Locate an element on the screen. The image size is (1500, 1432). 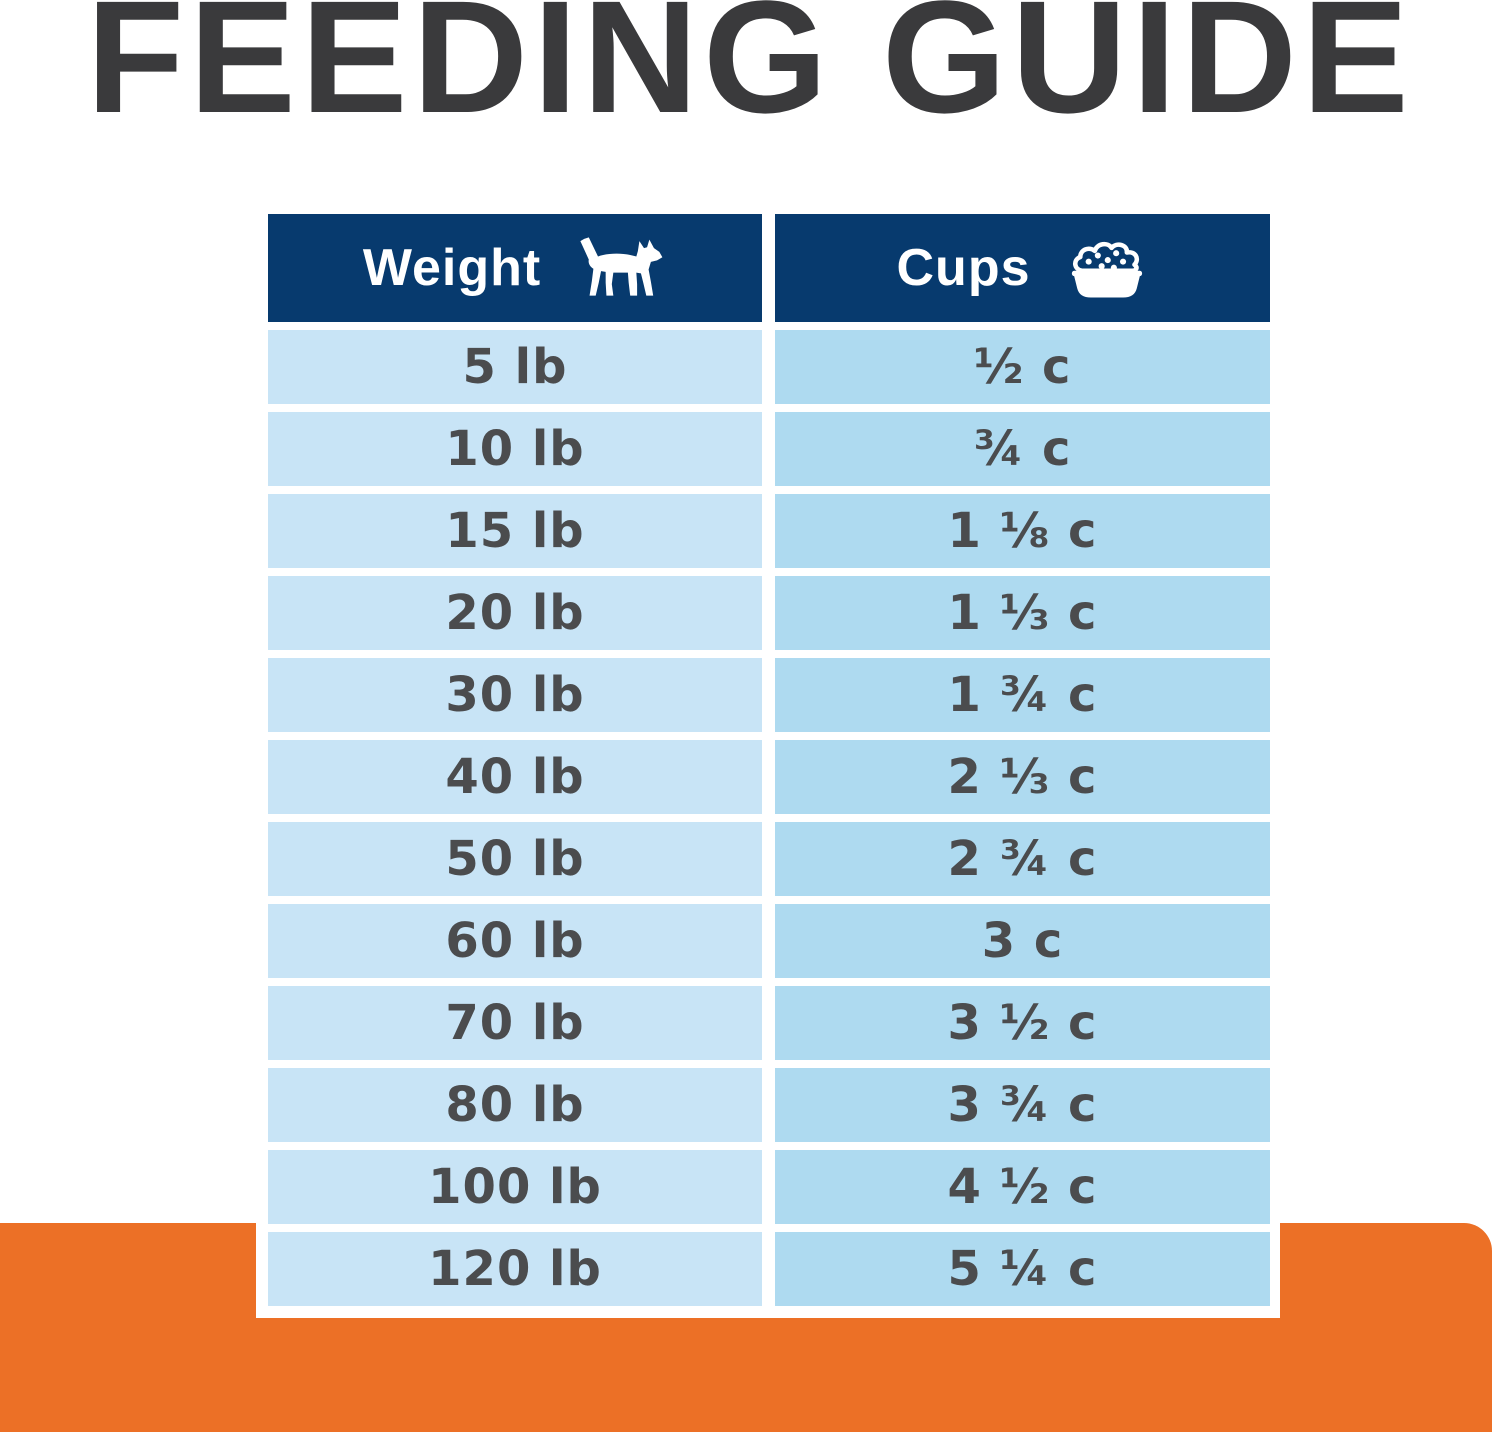
table-row: 5 lb ½ c is located at coordinates (769, 367).